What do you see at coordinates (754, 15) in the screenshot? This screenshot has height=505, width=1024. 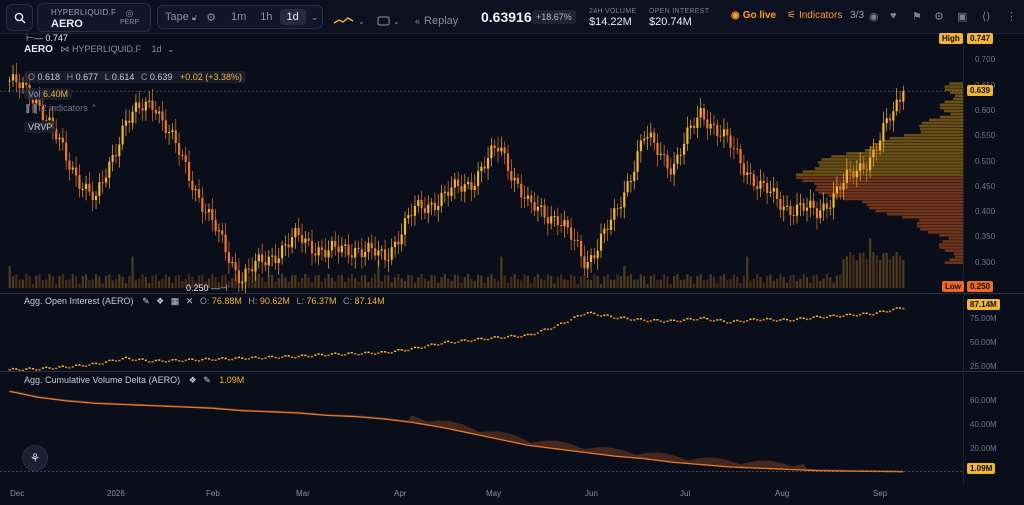 I see `go-live-button: ◉ Go live` at bounding box center [754, 15].